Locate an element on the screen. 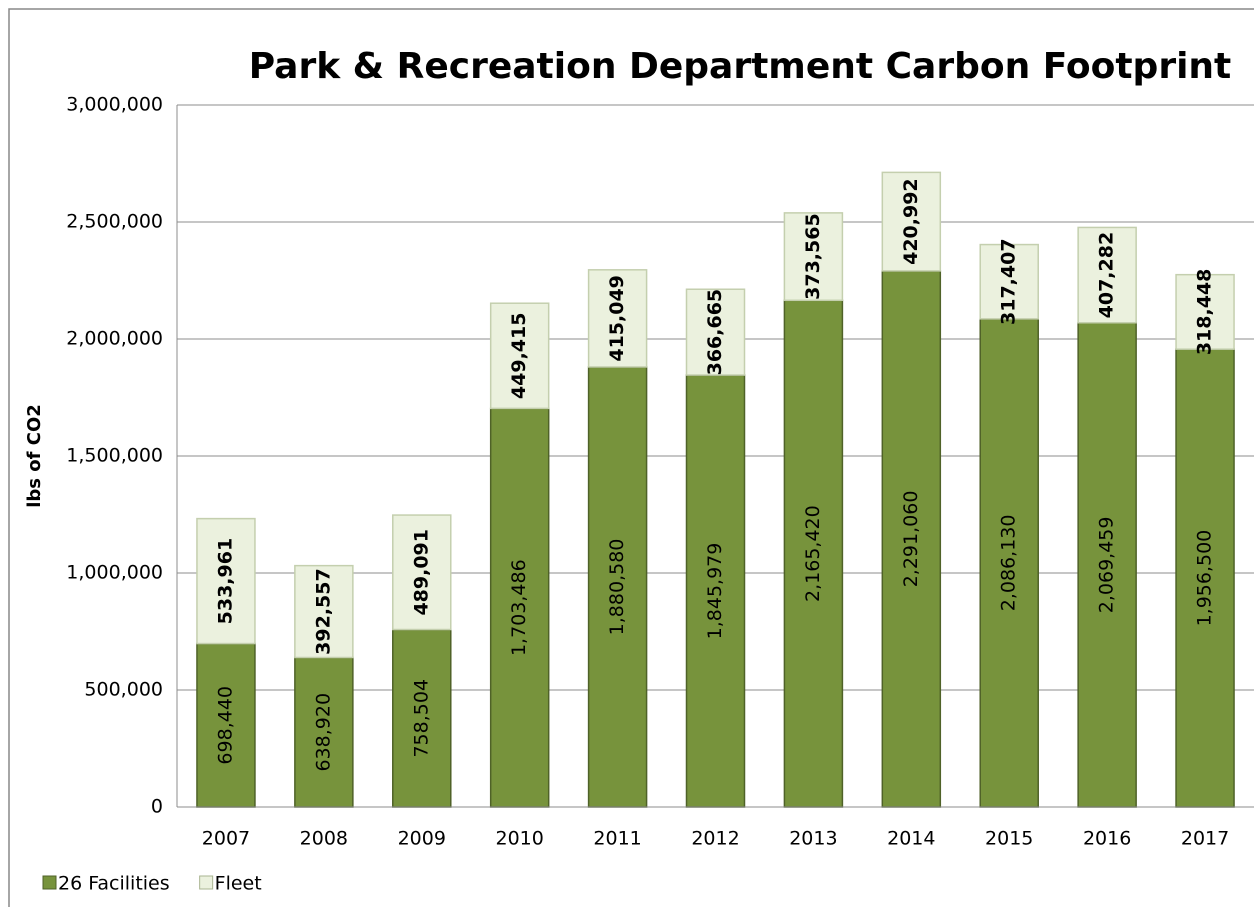 The height and width of the screenshot is (907, 1254). data-label: 318,448 is located at coordinates (1205, 312).